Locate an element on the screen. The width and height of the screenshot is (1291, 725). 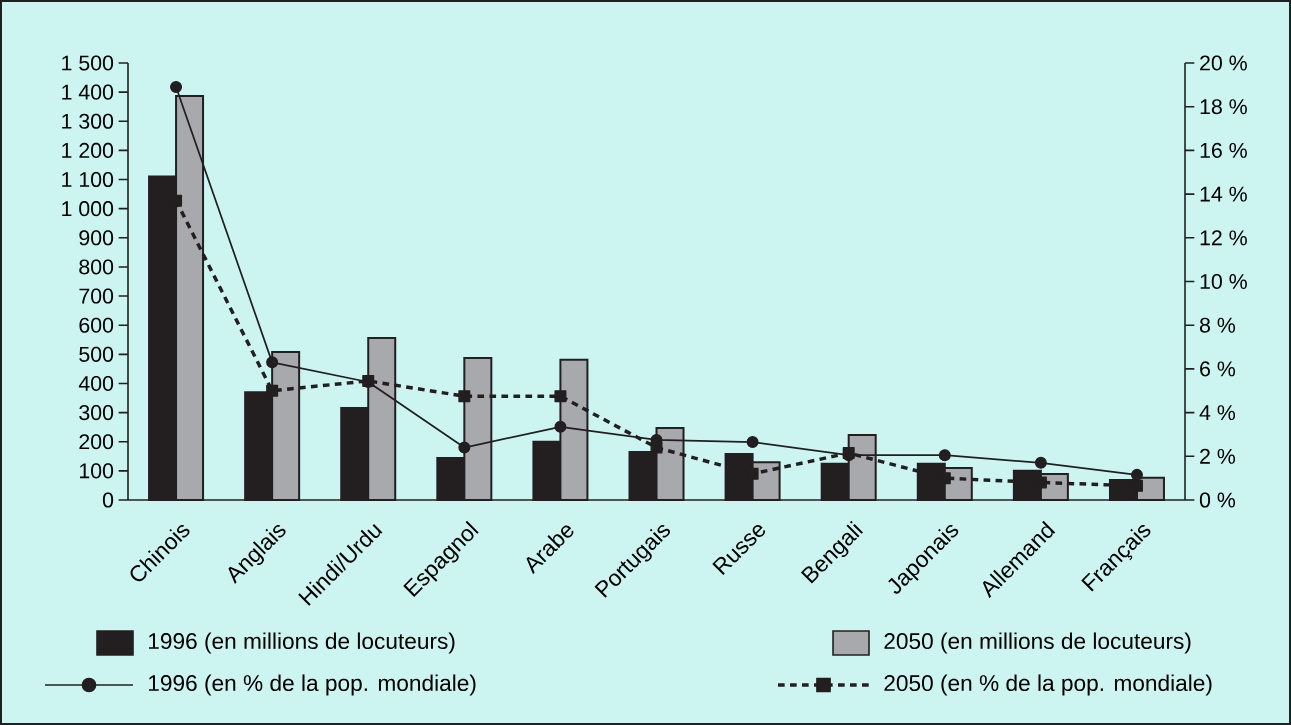
y2-tick-label: 10 % is located at coordinates (1223, 281).